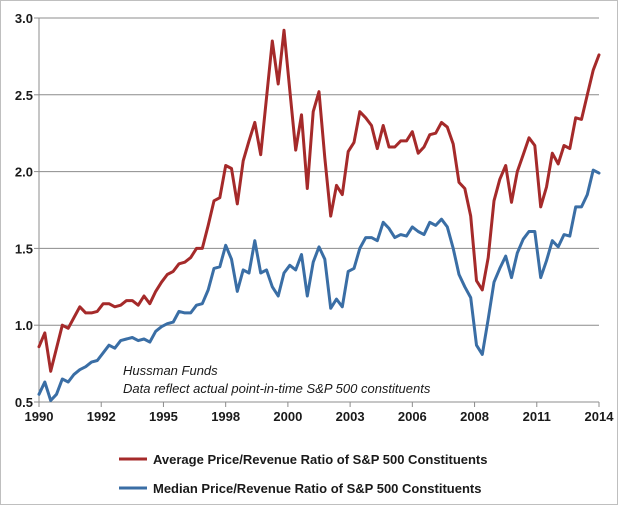 The image size is (618, 506). Describe the element at coordinates (412, 416) in the screenshot. I see `x-tick-label: 2006` at that location.